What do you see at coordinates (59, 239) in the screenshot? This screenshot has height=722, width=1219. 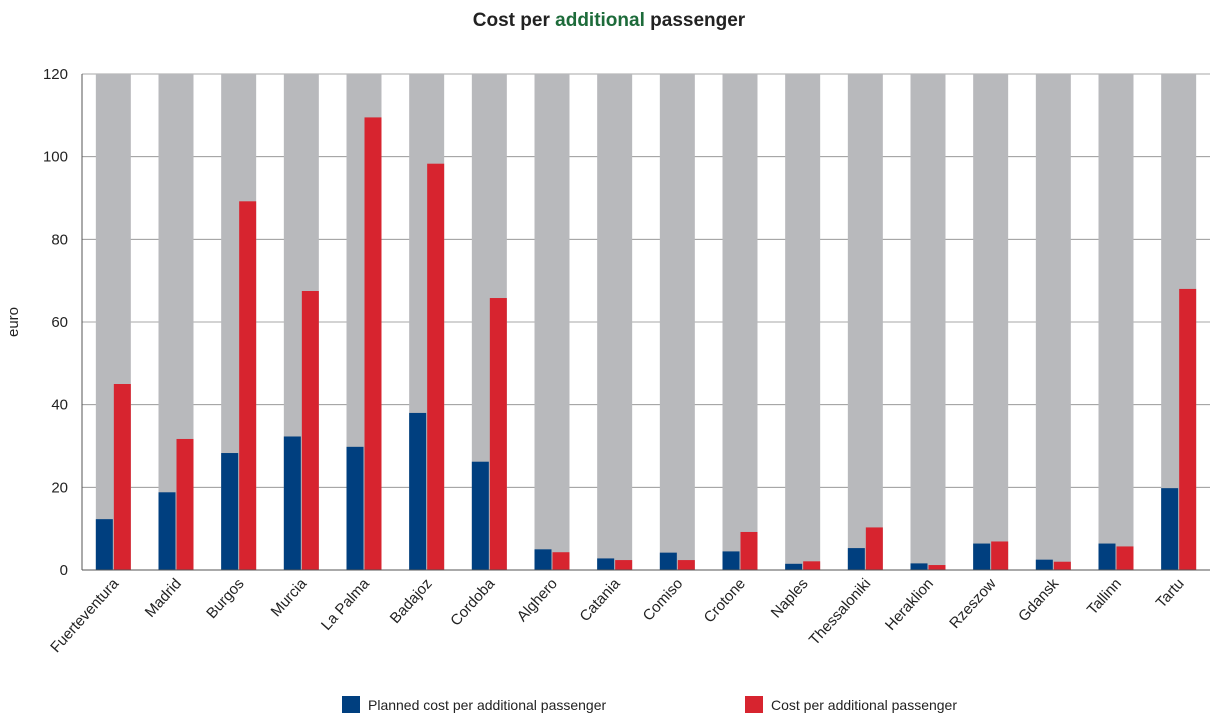 I see `y-tick-label: 80` at bounding box center [59, 239].